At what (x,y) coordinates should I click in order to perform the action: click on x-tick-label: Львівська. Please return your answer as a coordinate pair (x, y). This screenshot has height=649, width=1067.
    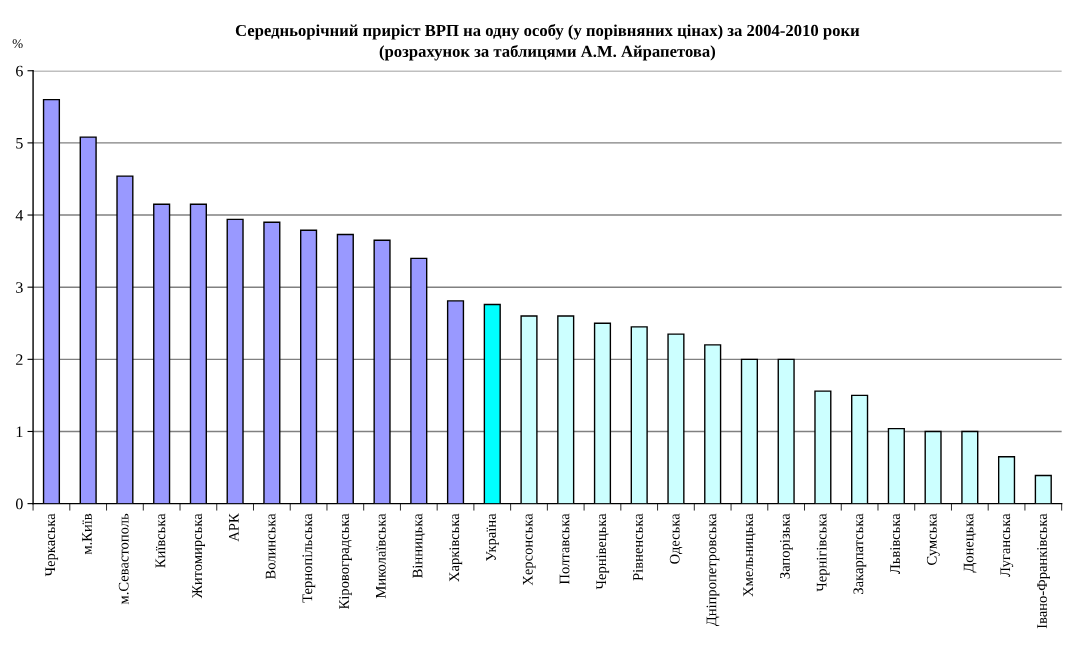
    Looking at the image, I should click on (895, 543).